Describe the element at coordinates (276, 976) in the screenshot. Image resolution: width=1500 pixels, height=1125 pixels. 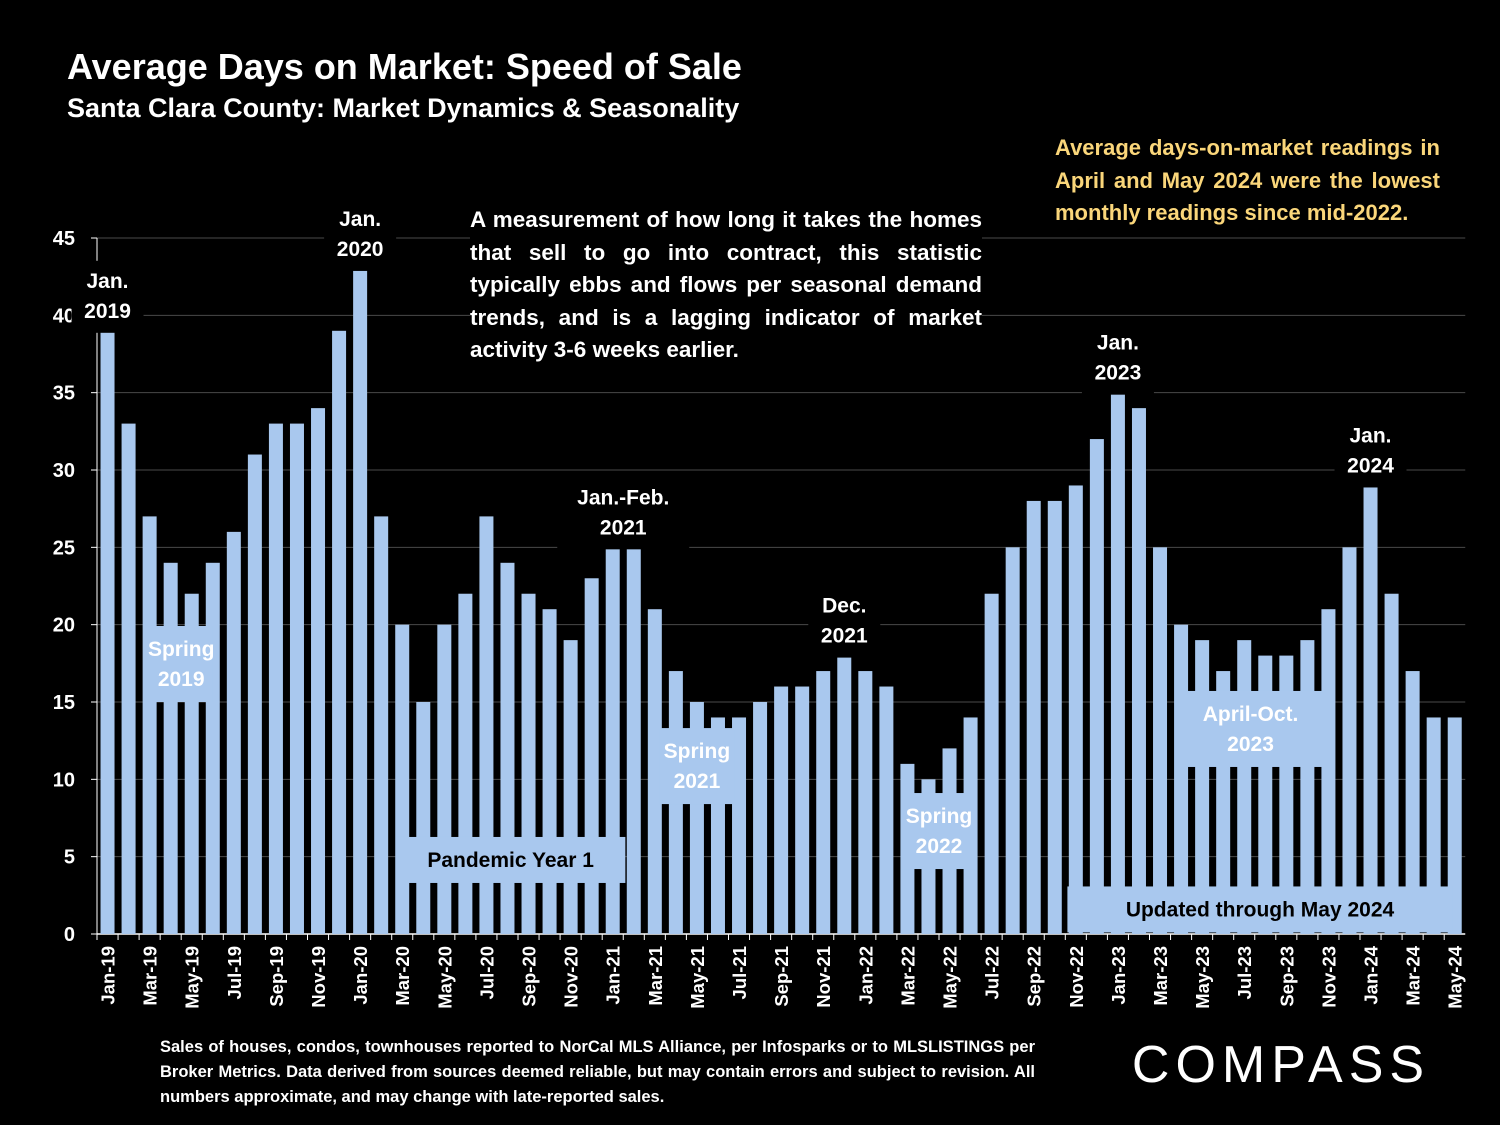
I see `x-tick-label: Sep-19` at that location.